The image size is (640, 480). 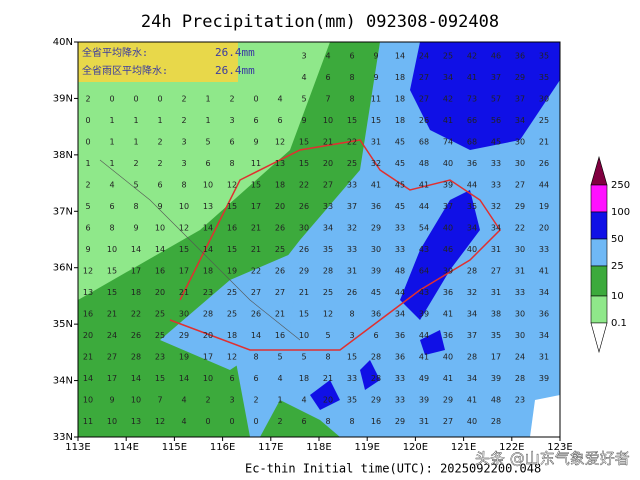 I want to click on station-value: 35, so click(x=544, y=56).